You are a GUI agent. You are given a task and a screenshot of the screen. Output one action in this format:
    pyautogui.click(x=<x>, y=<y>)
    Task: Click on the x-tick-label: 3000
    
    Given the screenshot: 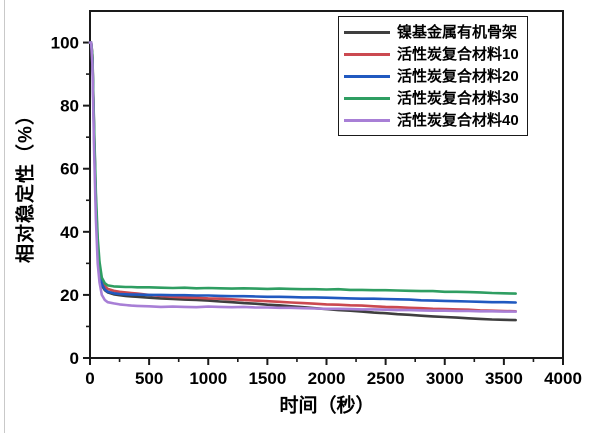 What is the action you would take?
    pyautogui.click(x=445, y=378)
    